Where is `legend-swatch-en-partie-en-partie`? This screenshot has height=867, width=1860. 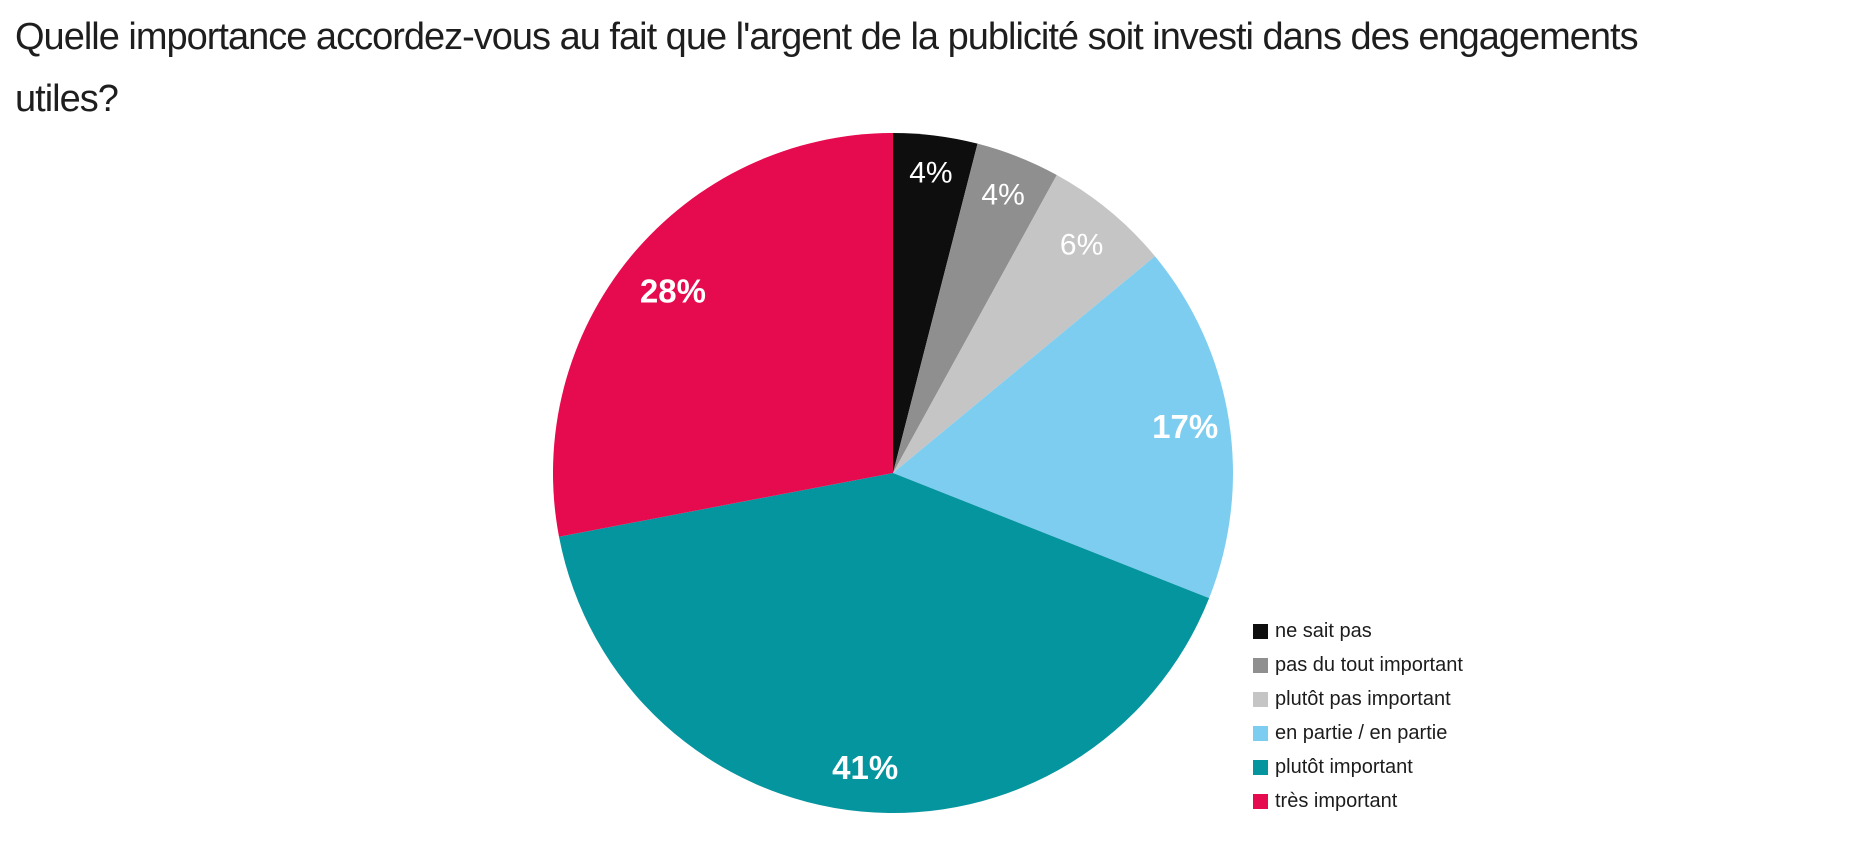 legend-swatch-en-partie-en-partie is located at coordinates (1260, 733).